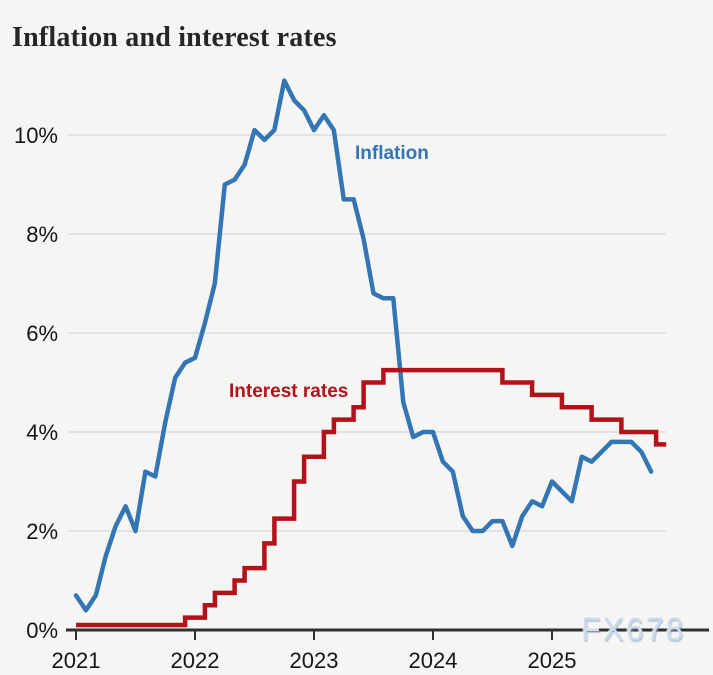  Describe the element at coordinates (42, 234) in the screenshot. I see `y-axis-label: 8%` at that location.